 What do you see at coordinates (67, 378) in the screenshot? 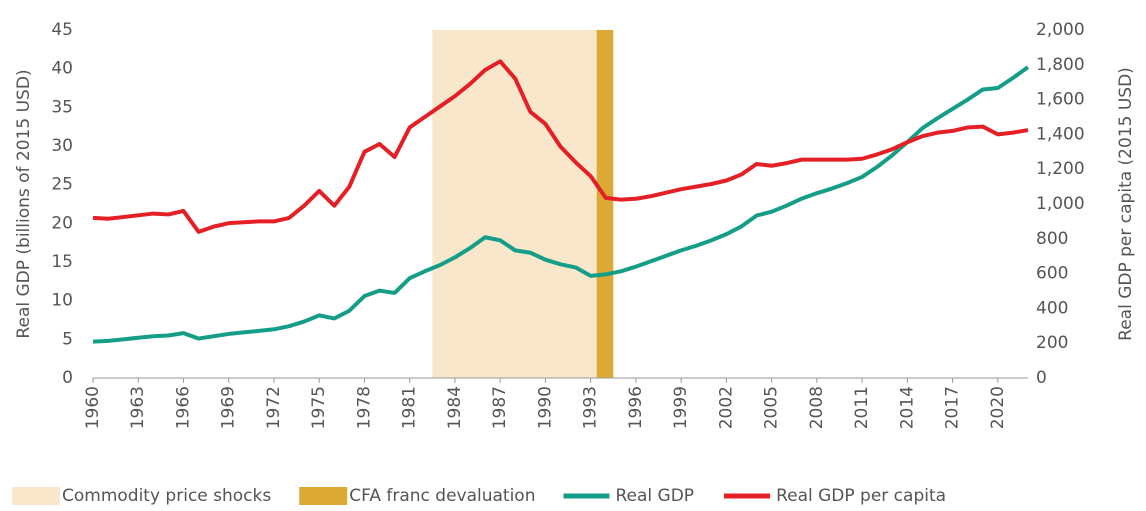
I see `y-tick-label: 0` at bounding box center [67, 378].